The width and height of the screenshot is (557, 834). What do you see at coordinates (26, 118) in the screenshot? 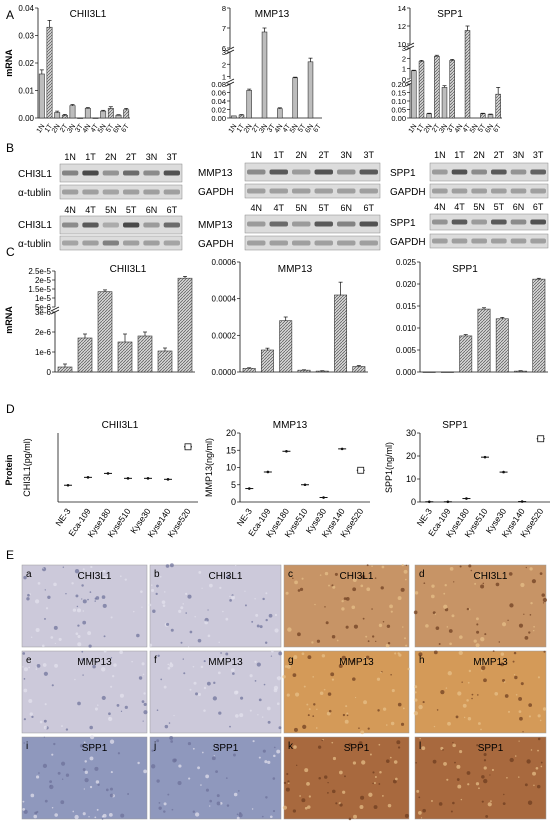
I see `y-tick-label: 0.00` at bounding box center [26, 118].